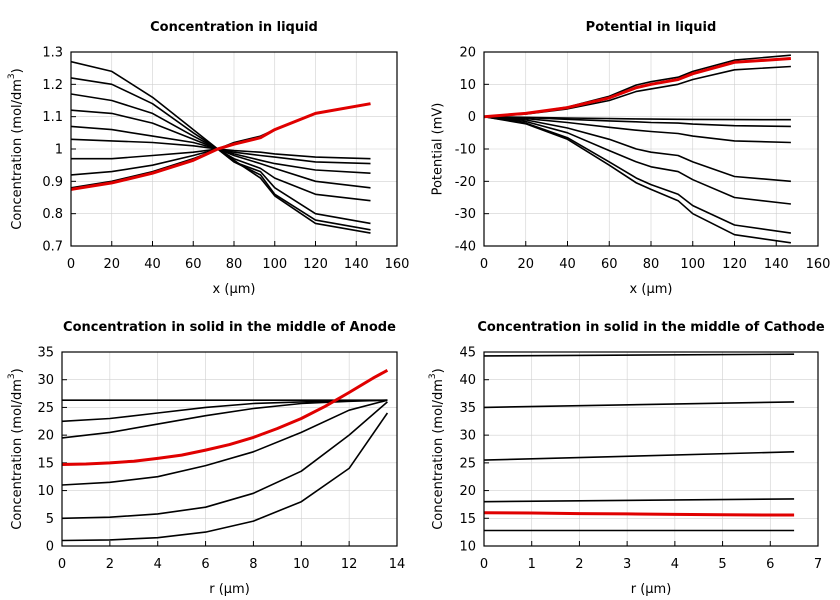 This screenshot has height=600, width=840. I want to click on series-line-s3, so click(225, 442).